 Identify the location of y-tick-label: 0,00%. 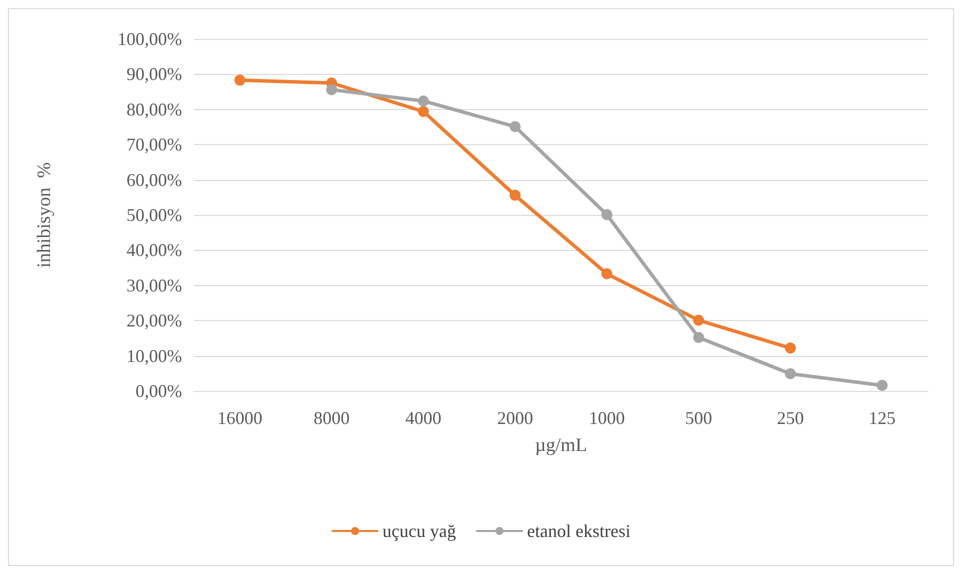
(159, 391).